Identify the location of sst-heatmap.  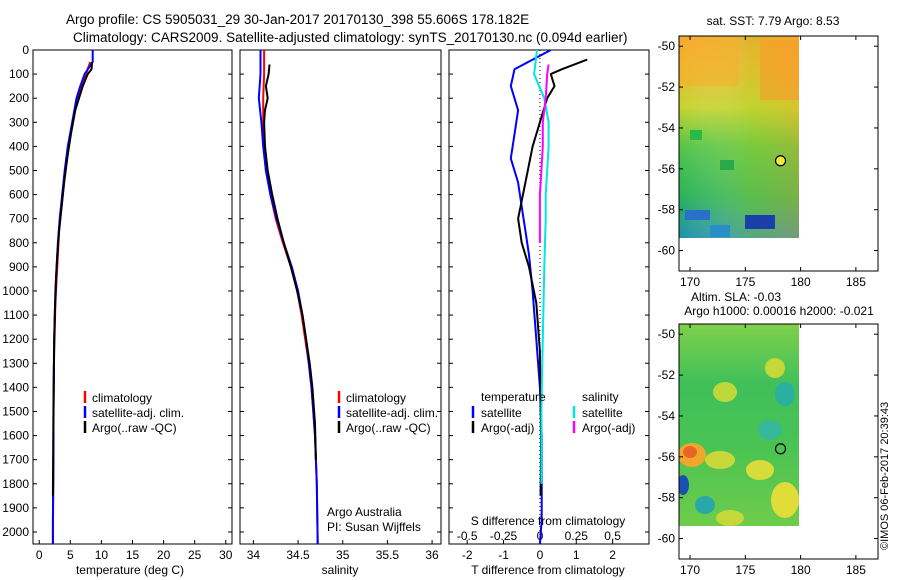
(739, 137).